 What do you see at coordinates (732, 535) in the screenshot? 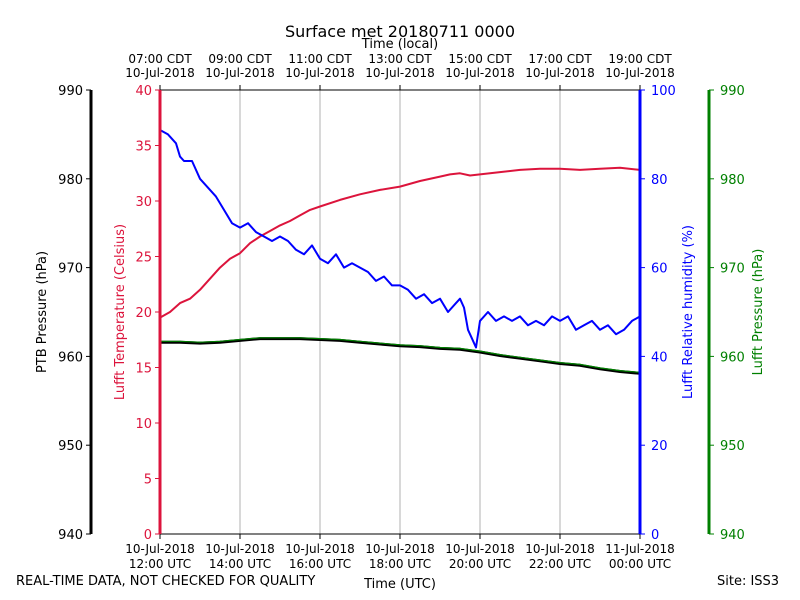
I see `lufft_pressure-tick-label: 940` at bounding box center [732, 535].